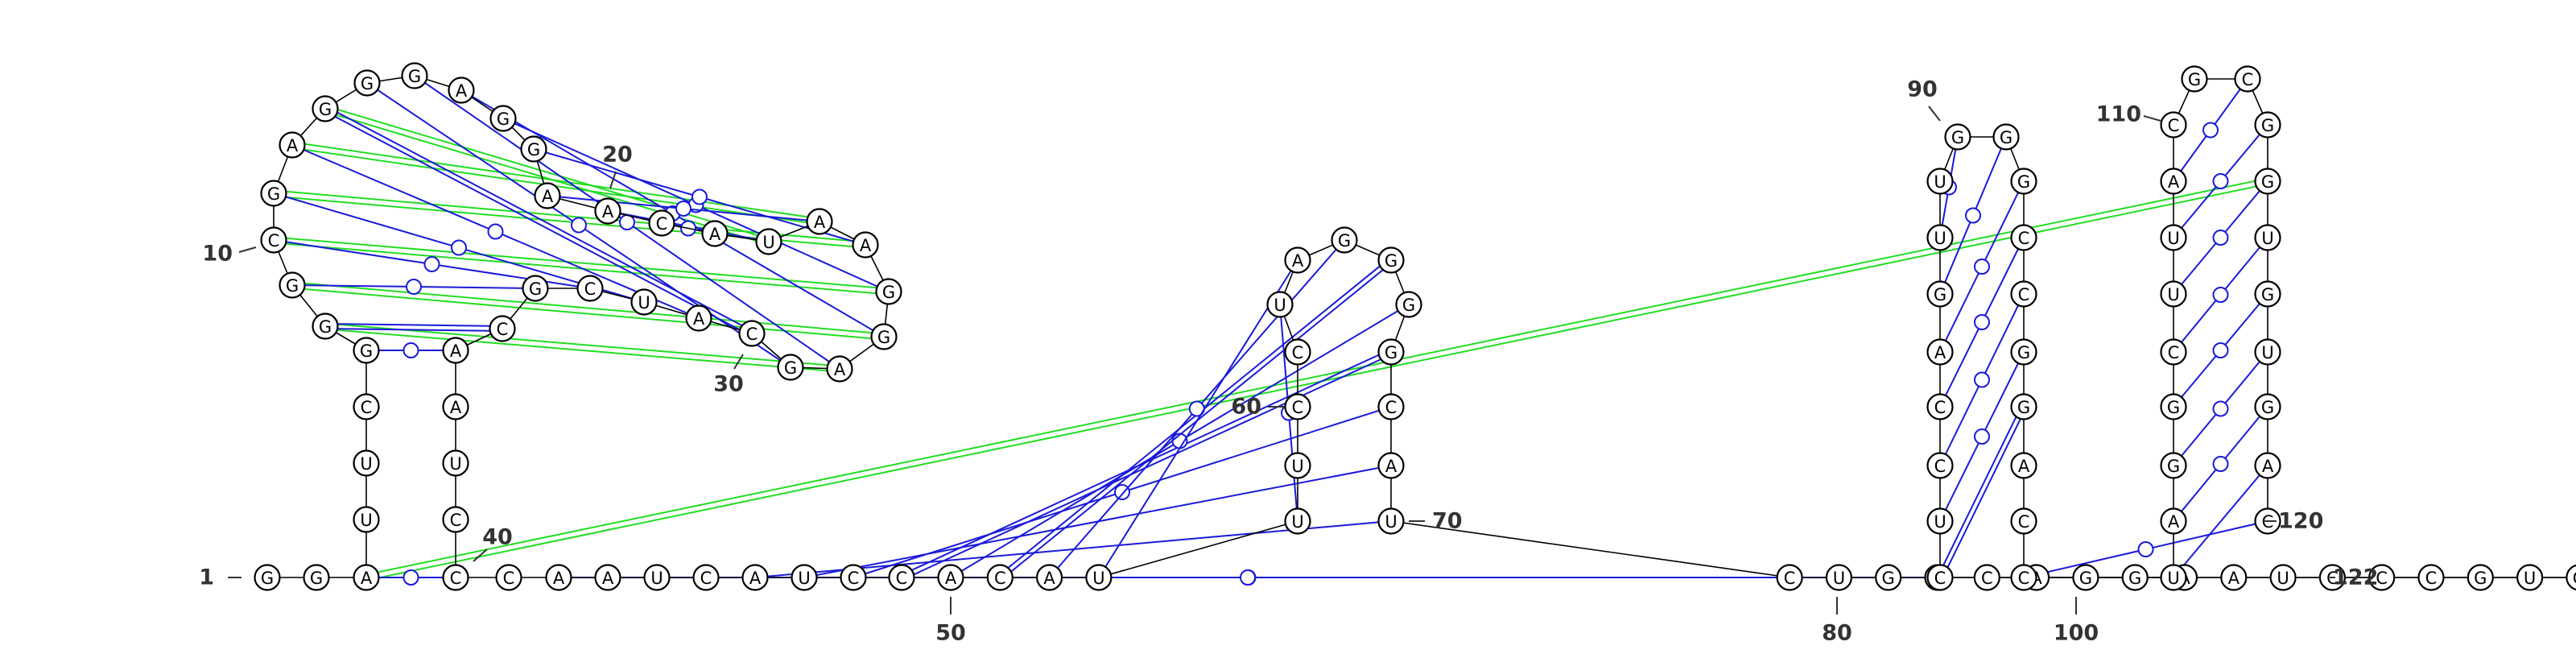  Describe the element at coordinates (1193, 417) in the screenshot. I see `base-pair-gc` at that location.